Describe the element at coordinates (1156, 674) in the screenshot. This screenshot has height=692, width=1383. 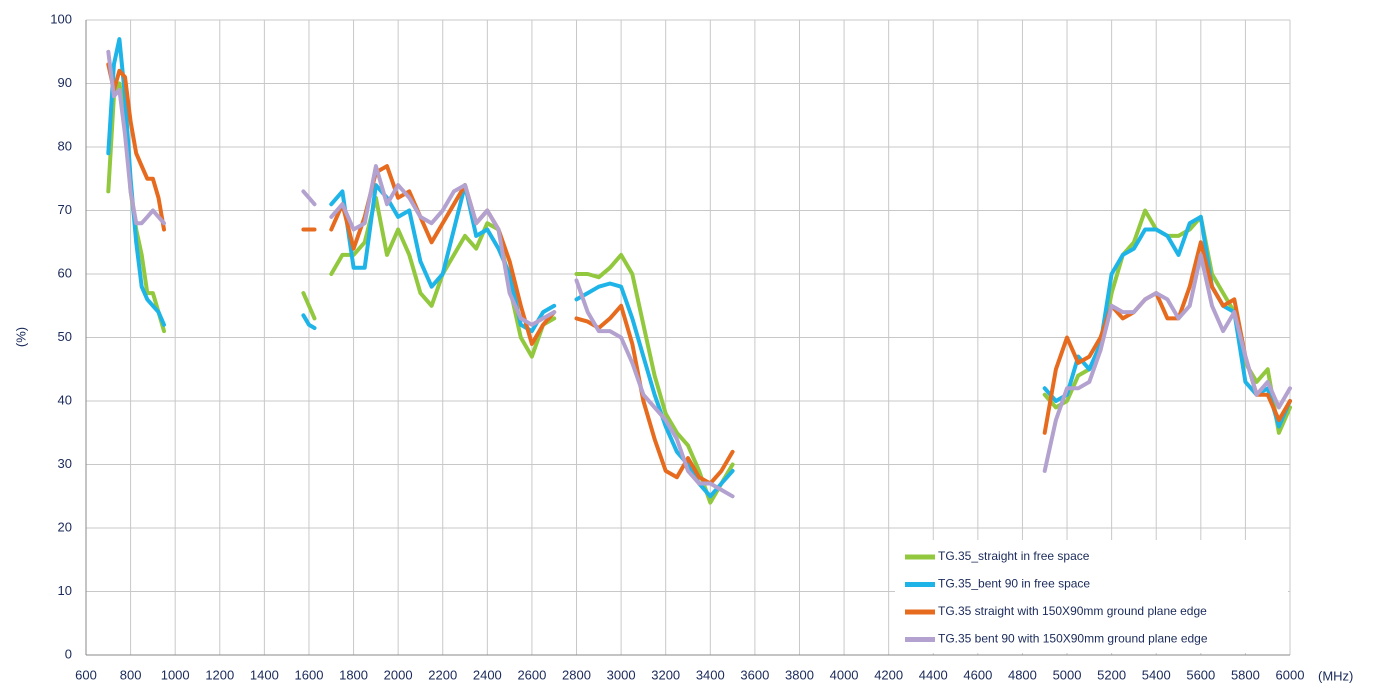
I see `x-tick-label: 5400` at that location.